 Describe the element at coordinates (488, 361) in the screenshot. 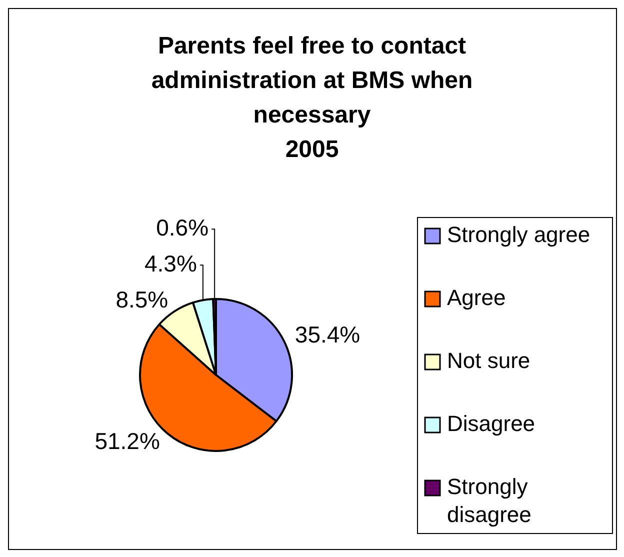

I see `legend-label: Not sure` at that location.